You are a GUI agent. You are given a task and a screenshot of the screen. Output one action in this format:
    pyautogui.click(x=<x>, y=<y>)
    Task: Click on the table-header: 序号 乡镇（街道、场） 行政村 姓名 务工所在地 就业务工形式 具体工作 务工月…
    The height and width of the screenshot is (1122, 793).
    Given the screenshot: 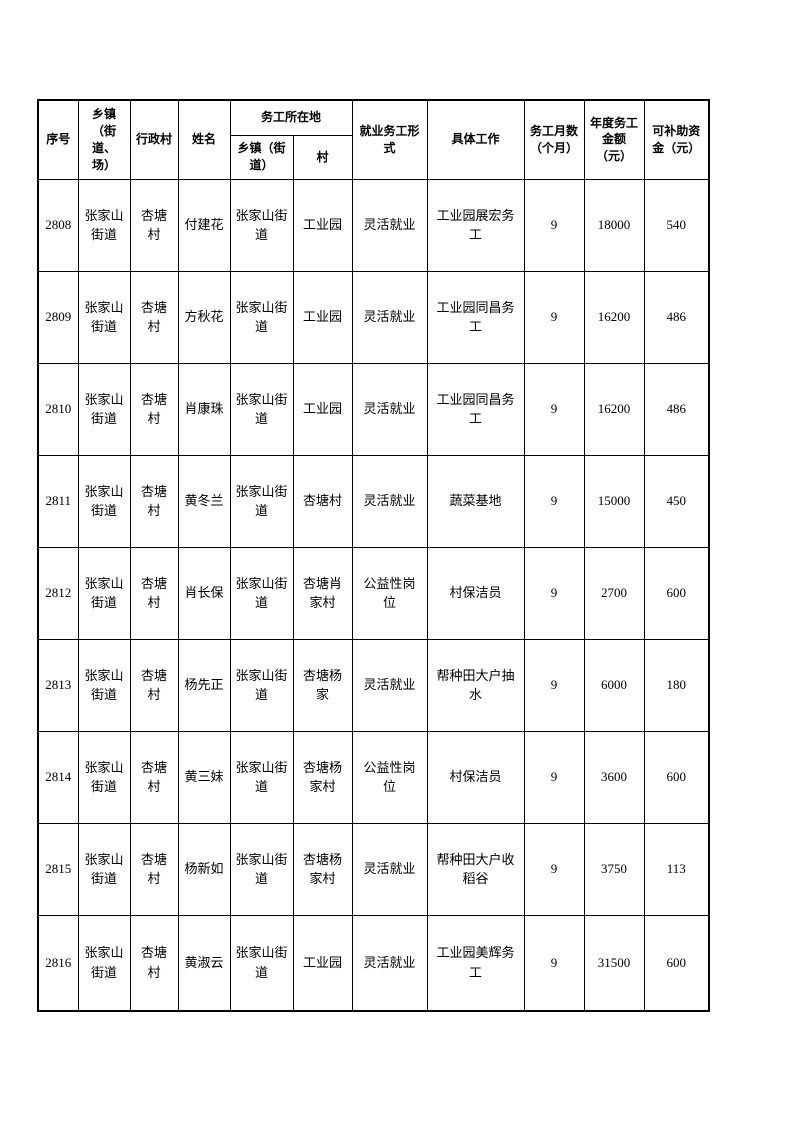 What is the action you would take?
    pyautogui.click(x=373, y=139)
    